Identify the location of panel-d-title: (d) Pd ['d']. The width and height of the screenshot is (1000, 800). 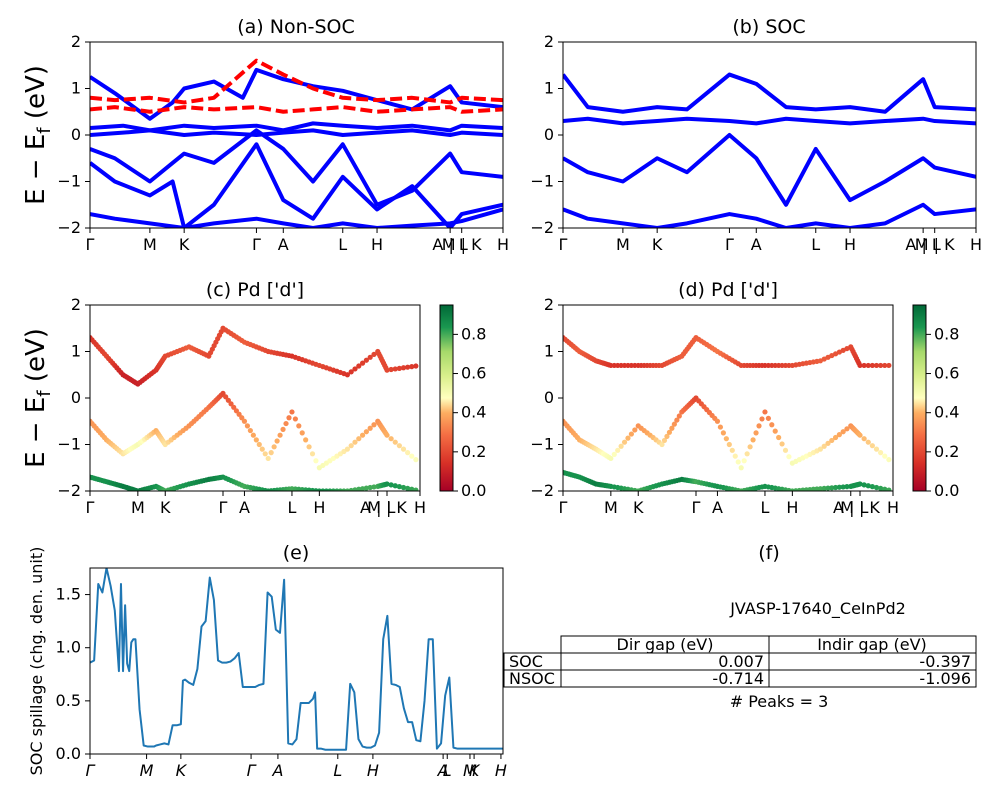
(728, 290).